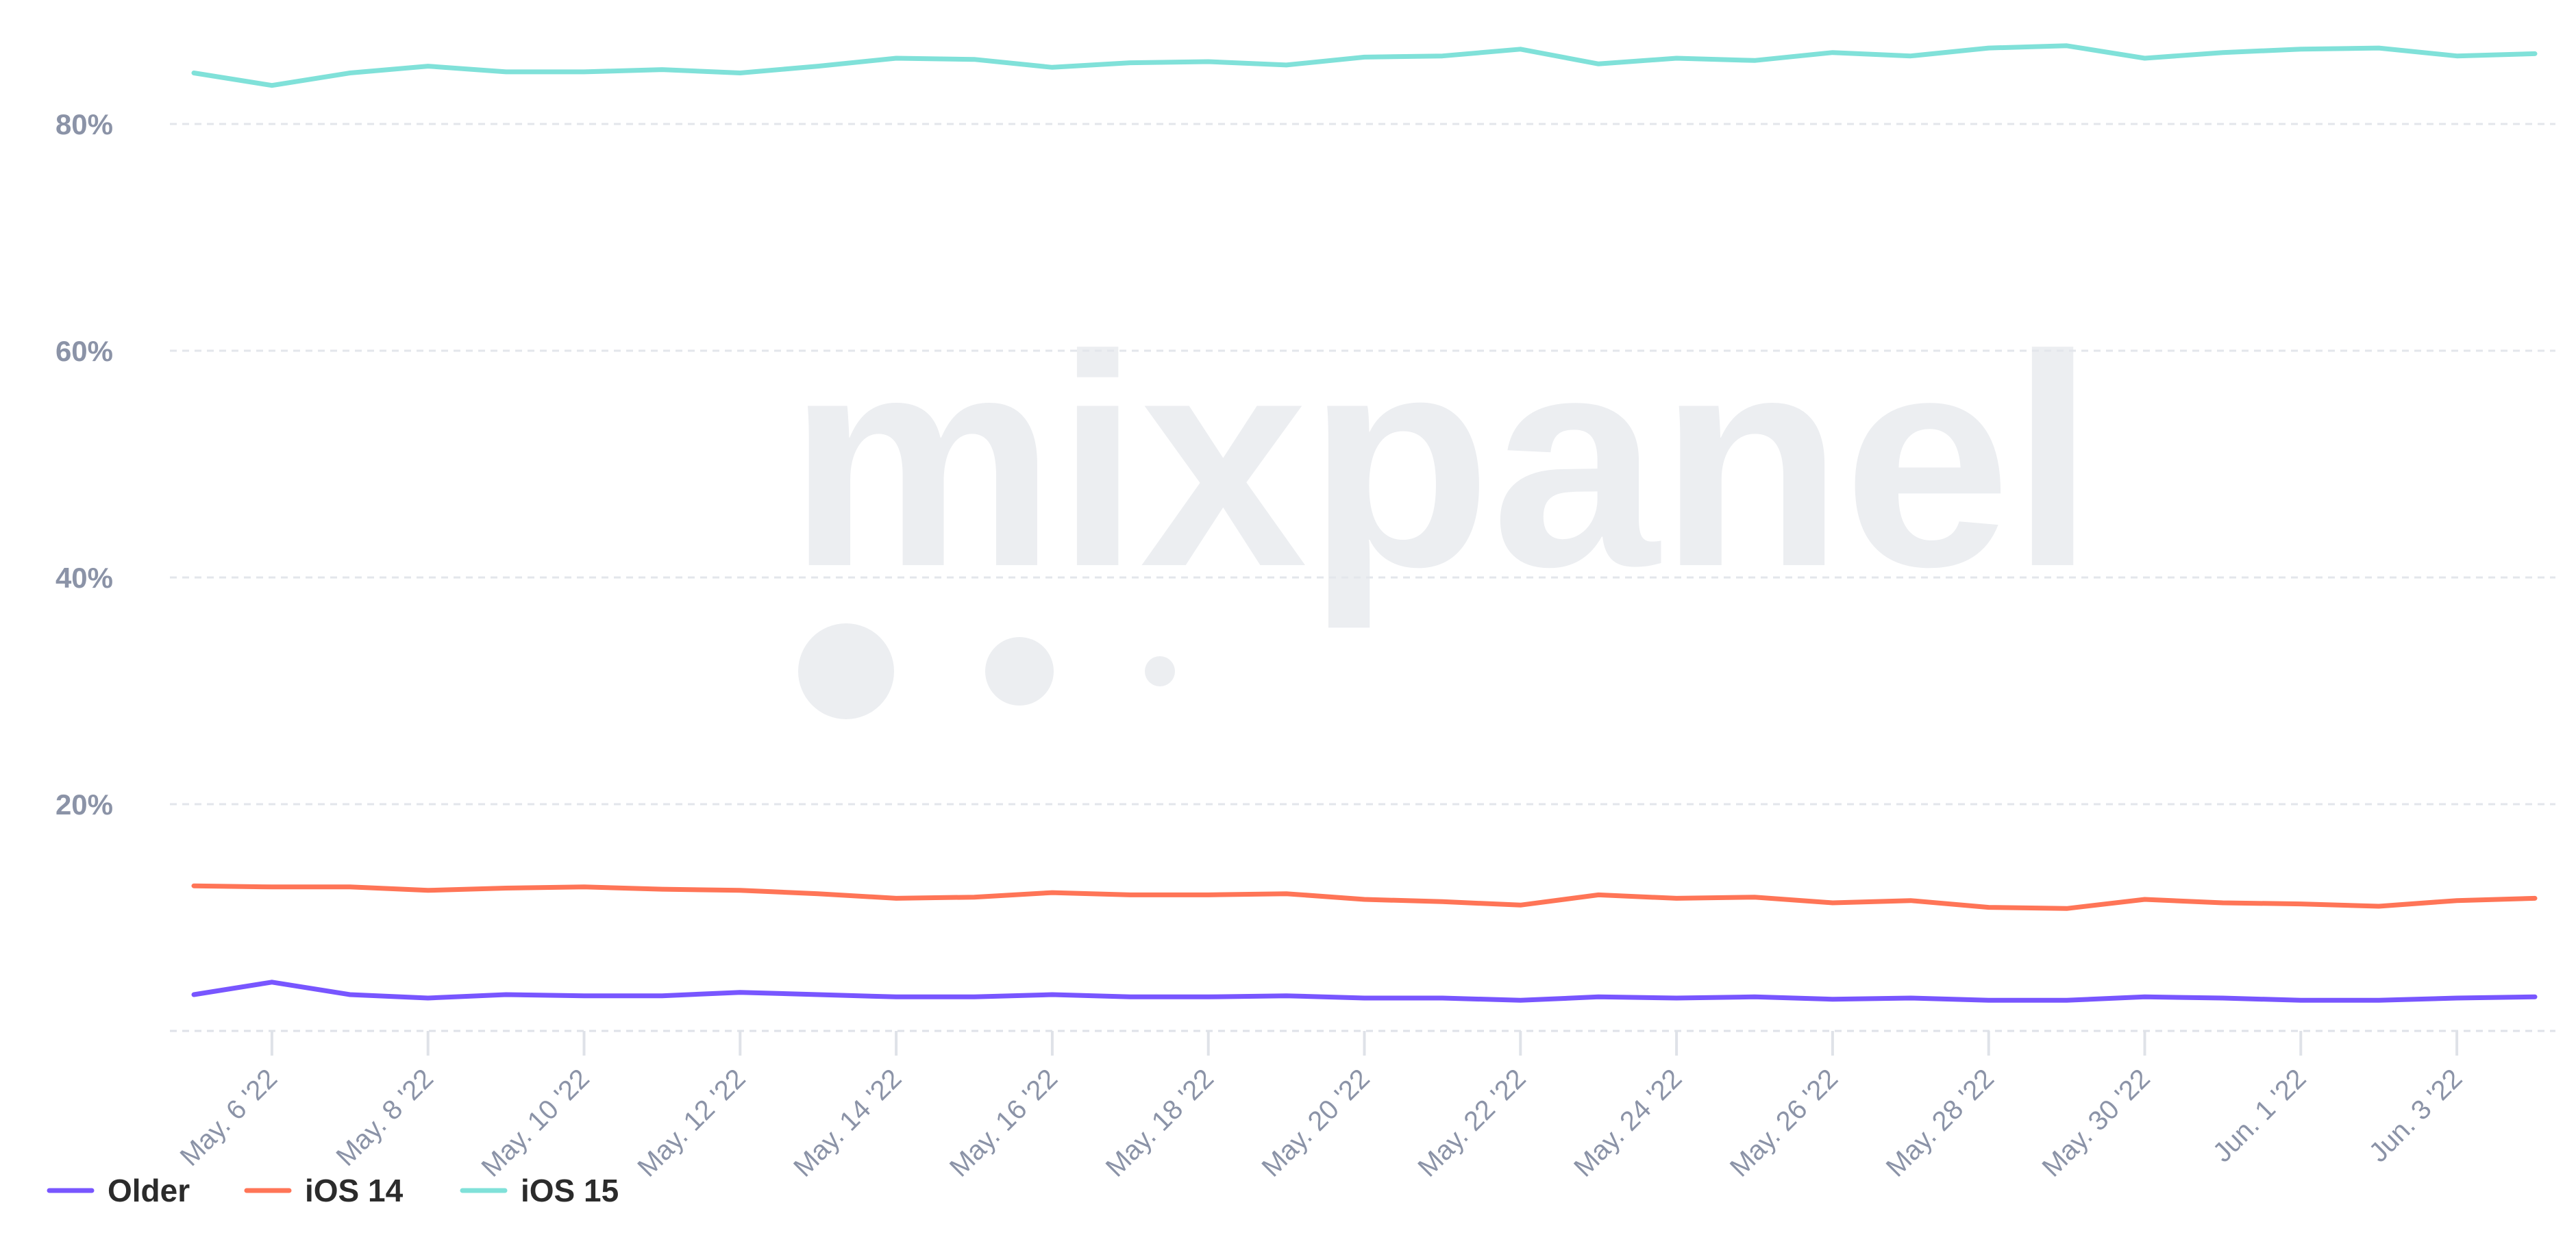 This screenshot has height=1233, width=2576. I want to click on x-tick-label: May. 8 '22, so click(384, 1117).